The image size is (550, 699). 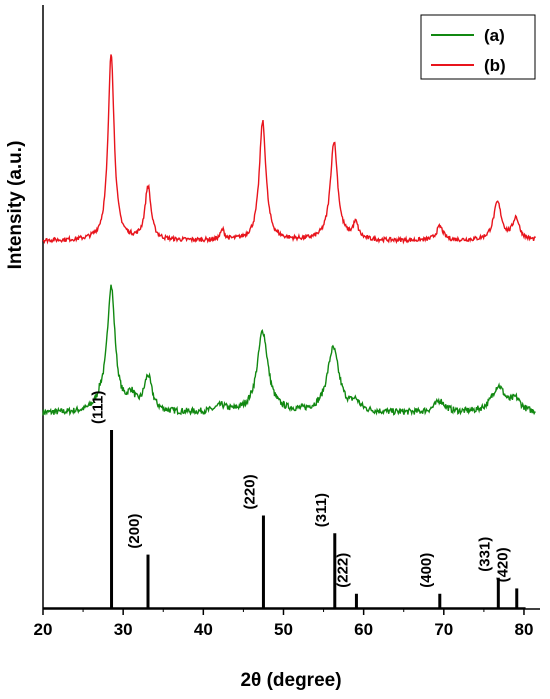 What do you see at coordinates (363, 629) in the screenshot?
I see `x-tick-label: 60` at bounding box center [363, 629].